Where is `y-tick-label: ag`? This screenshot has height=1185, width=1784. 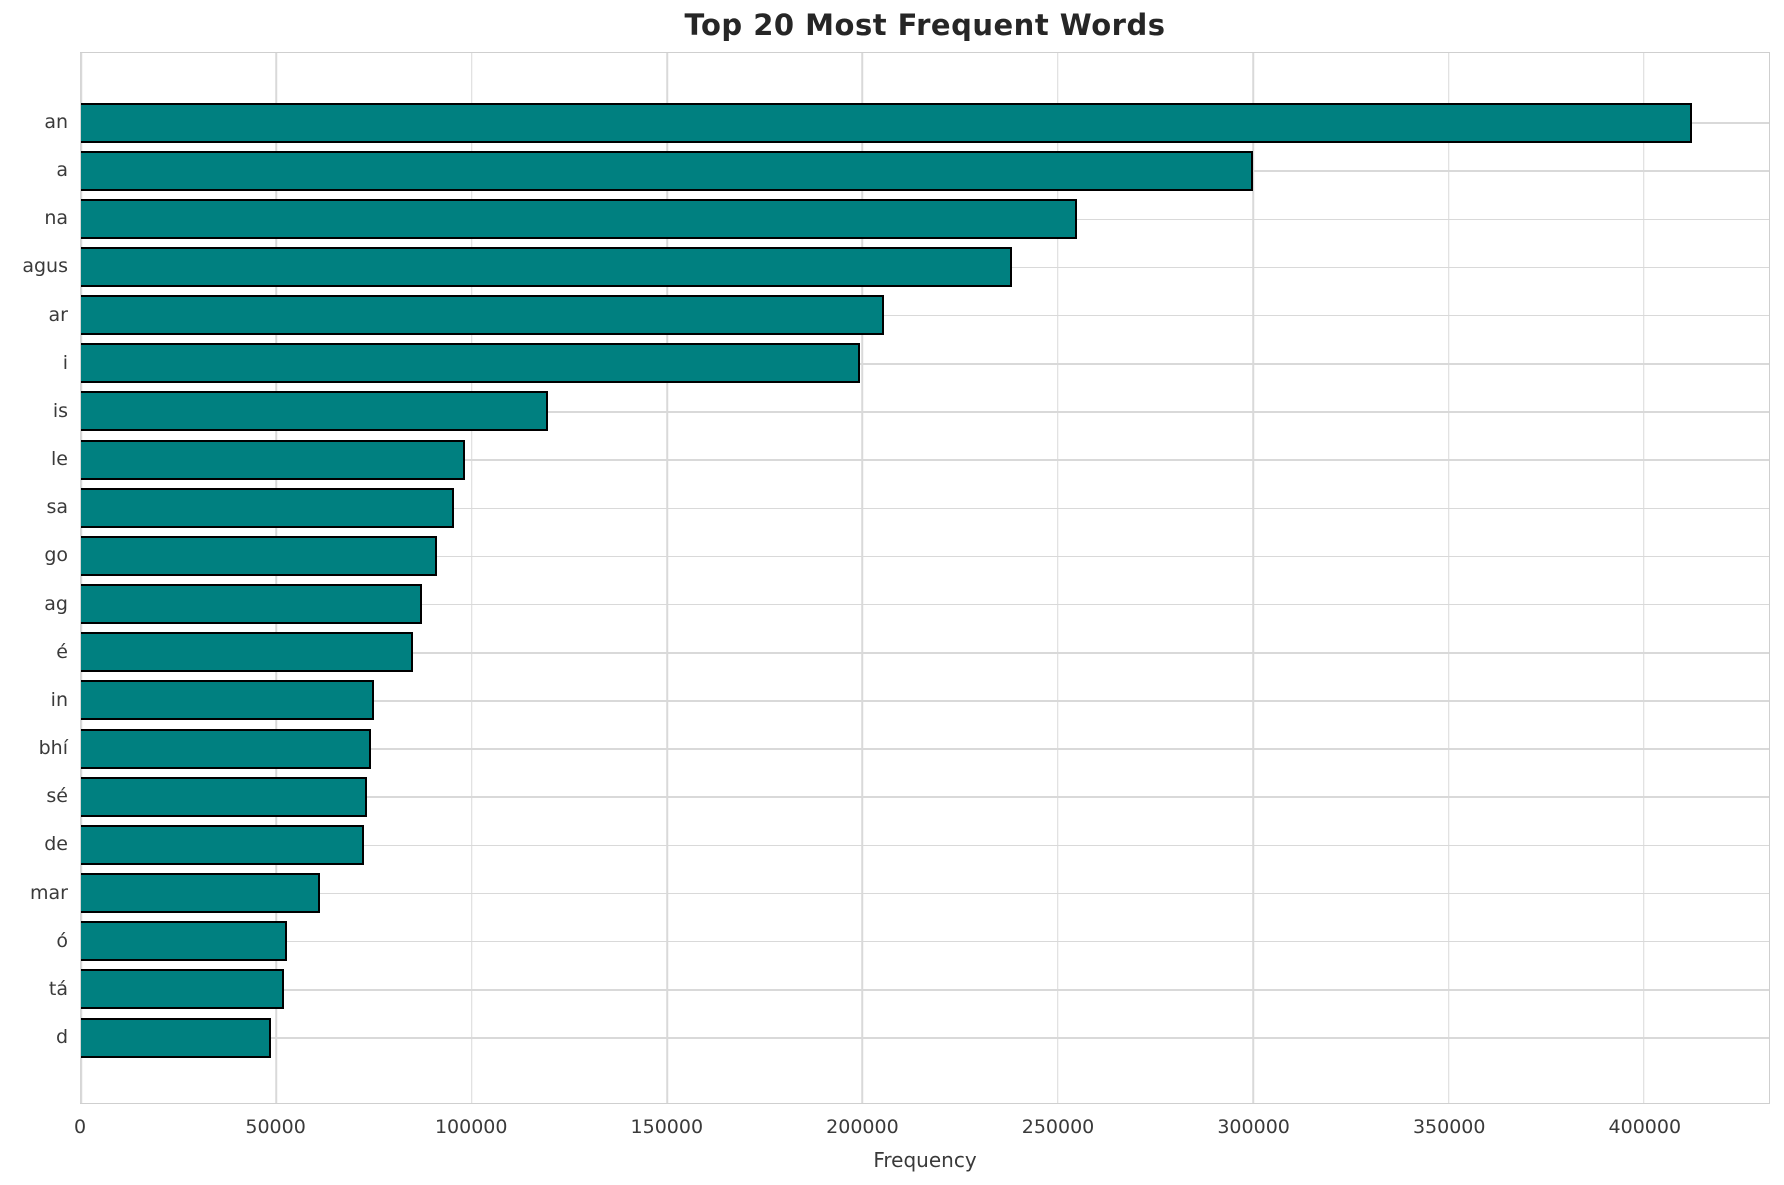 y-tick-label: ag is located at coordinates (56, 603).